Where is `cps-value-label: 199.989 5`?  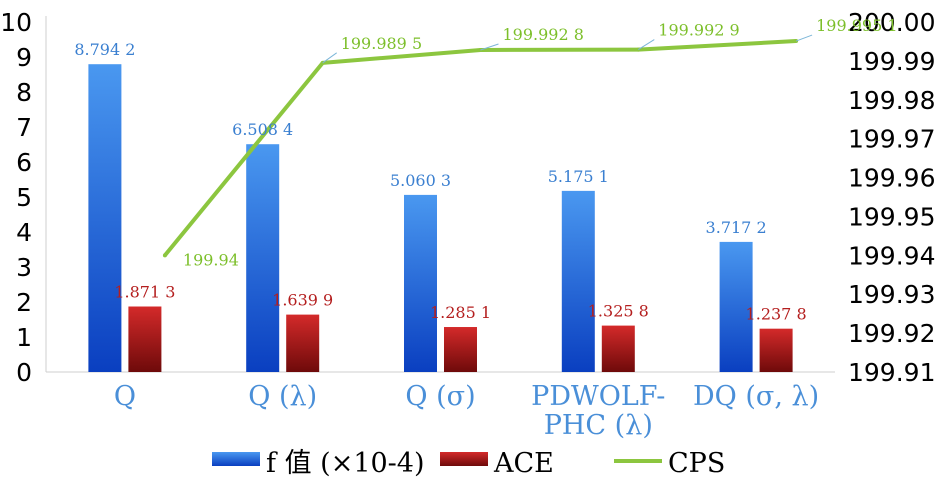
cps-value-label: 199.989 5 is located at coordinates (381, 43).